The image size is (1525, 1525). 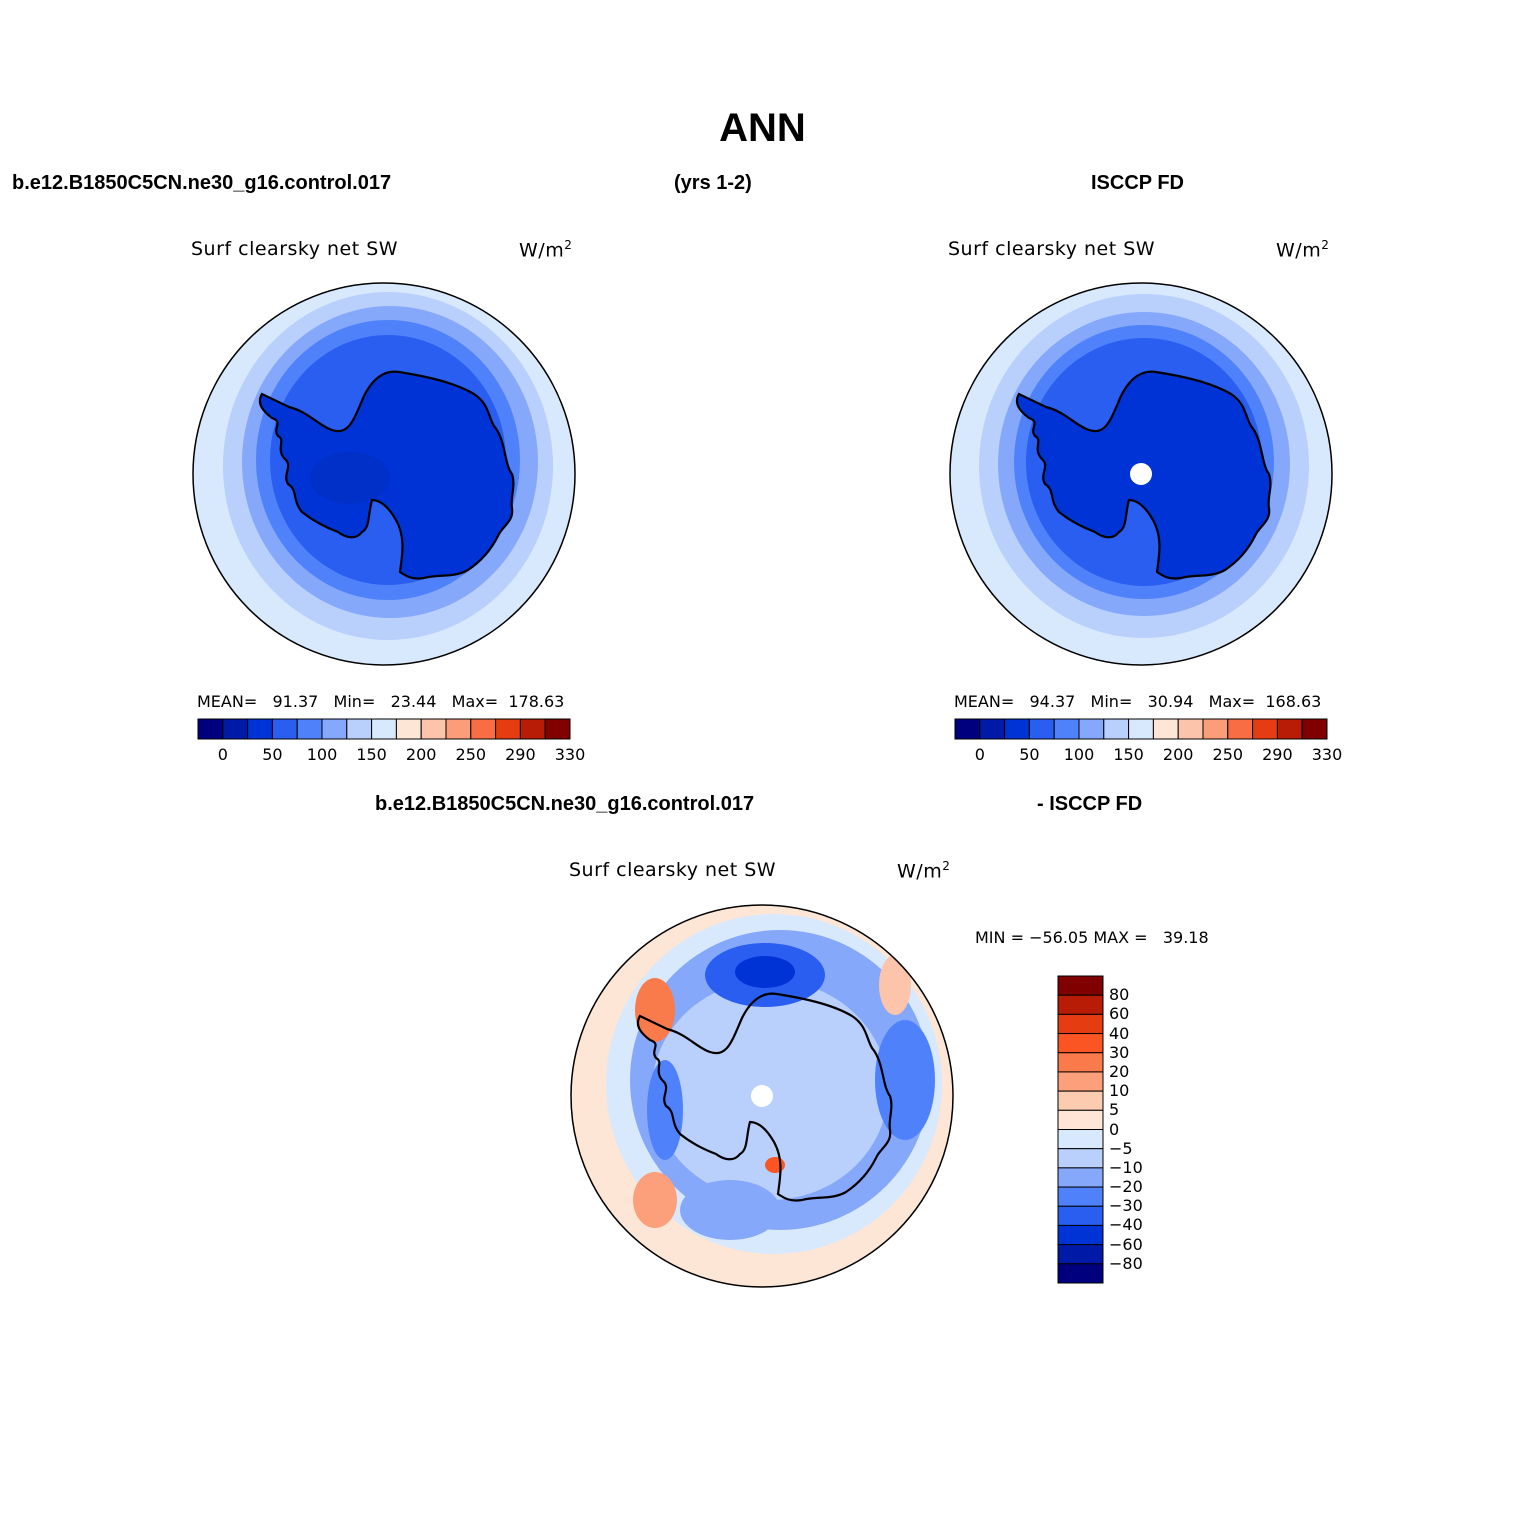 I want to click on colorbar-tick-label: 20, so click(x=1119, y=1071).